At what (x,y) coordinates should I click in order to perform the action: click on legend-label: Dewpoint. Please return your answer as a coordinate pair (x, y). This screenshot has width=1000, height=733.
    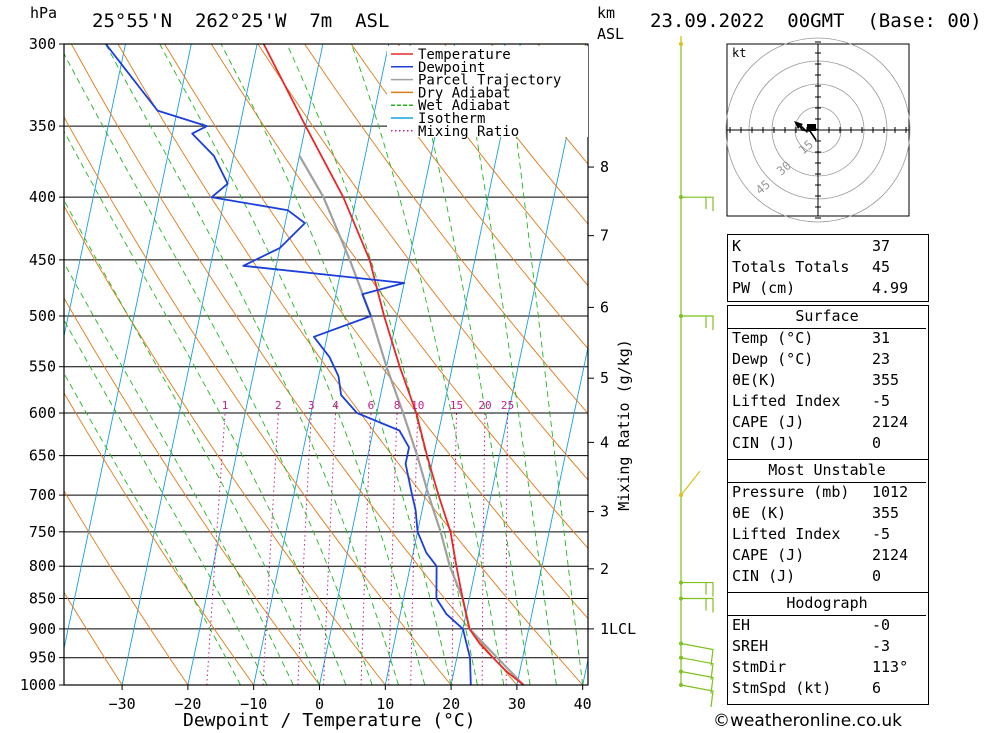
    Looking at the image, I should click on (451, 68).